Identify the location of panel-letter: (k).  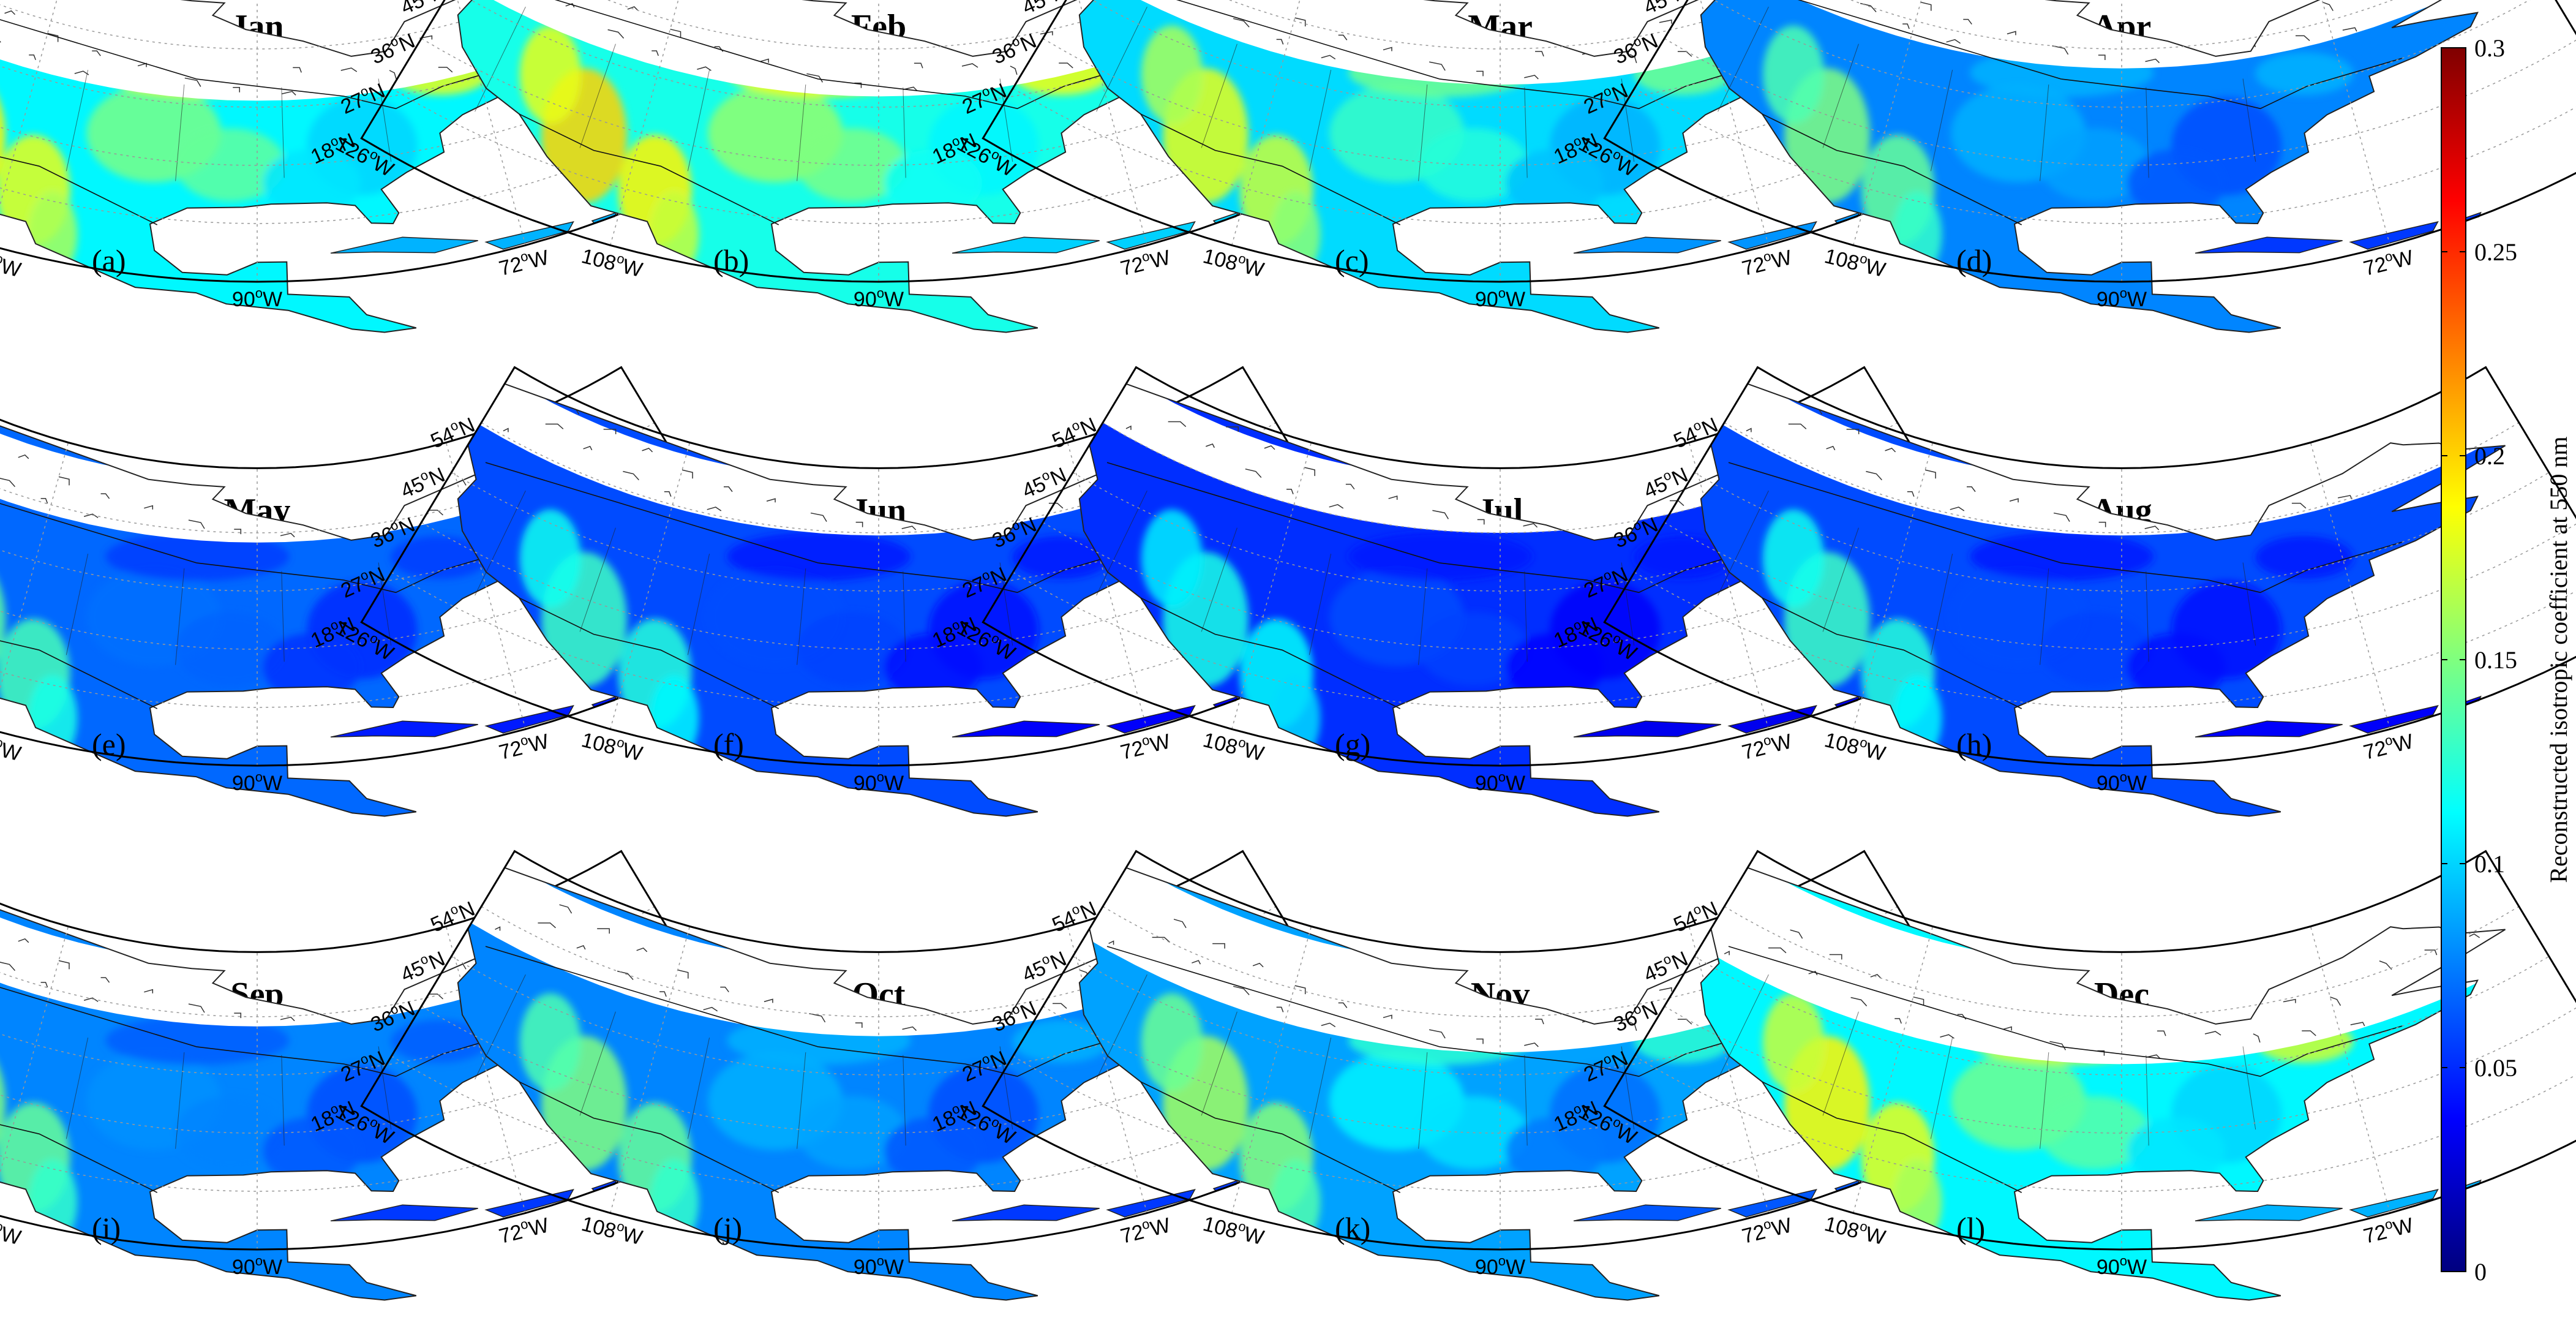
(1353, 1228).